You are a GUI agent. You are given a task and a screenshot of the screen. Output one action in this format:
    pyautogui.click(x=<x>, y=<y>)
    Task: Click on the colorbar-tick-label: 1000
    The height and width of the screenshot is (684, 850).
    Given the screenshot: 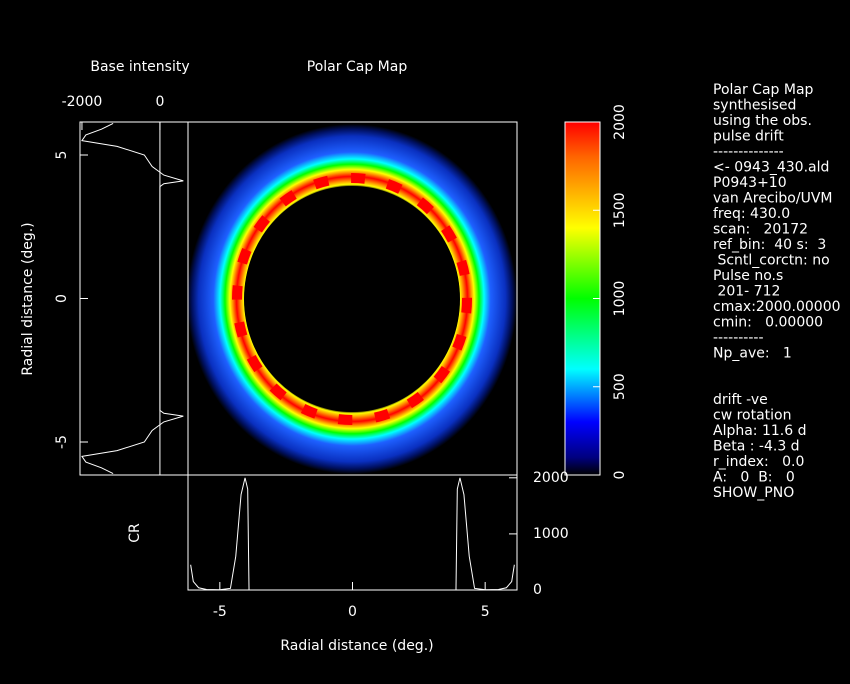 What is the action you would take?
    pyautogui.click(x=620, y=299)
    